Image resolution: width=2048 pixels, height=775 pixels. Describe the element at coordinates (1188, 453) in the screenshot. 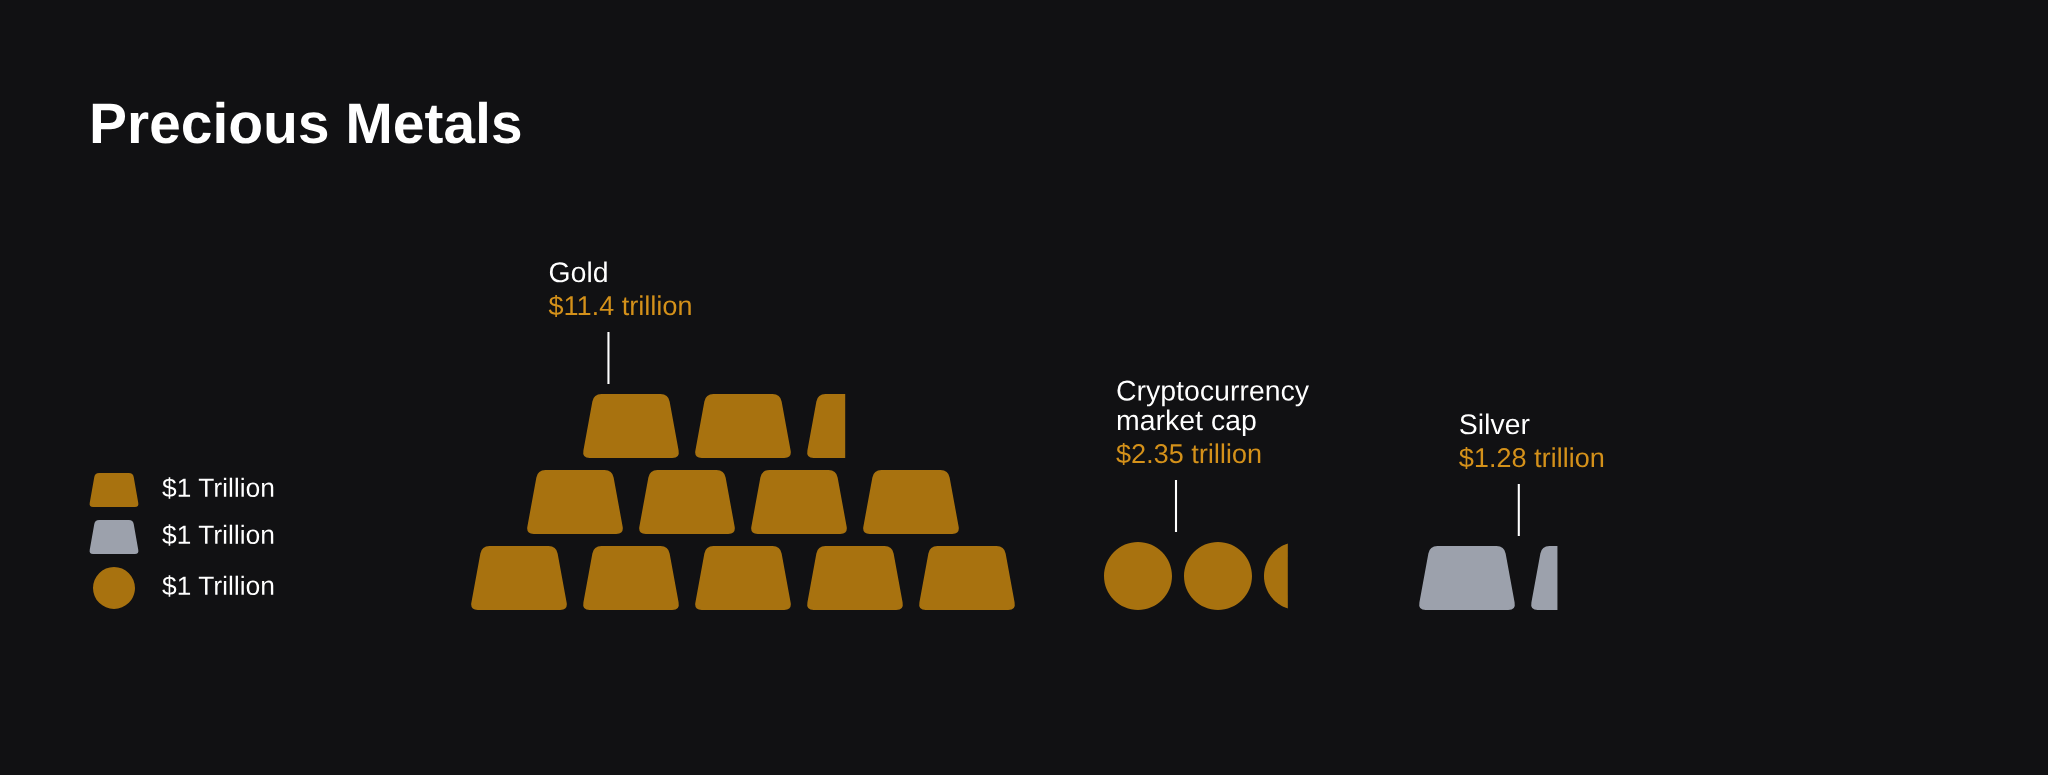

I see `data-label: $2.35 trillion` at that location.